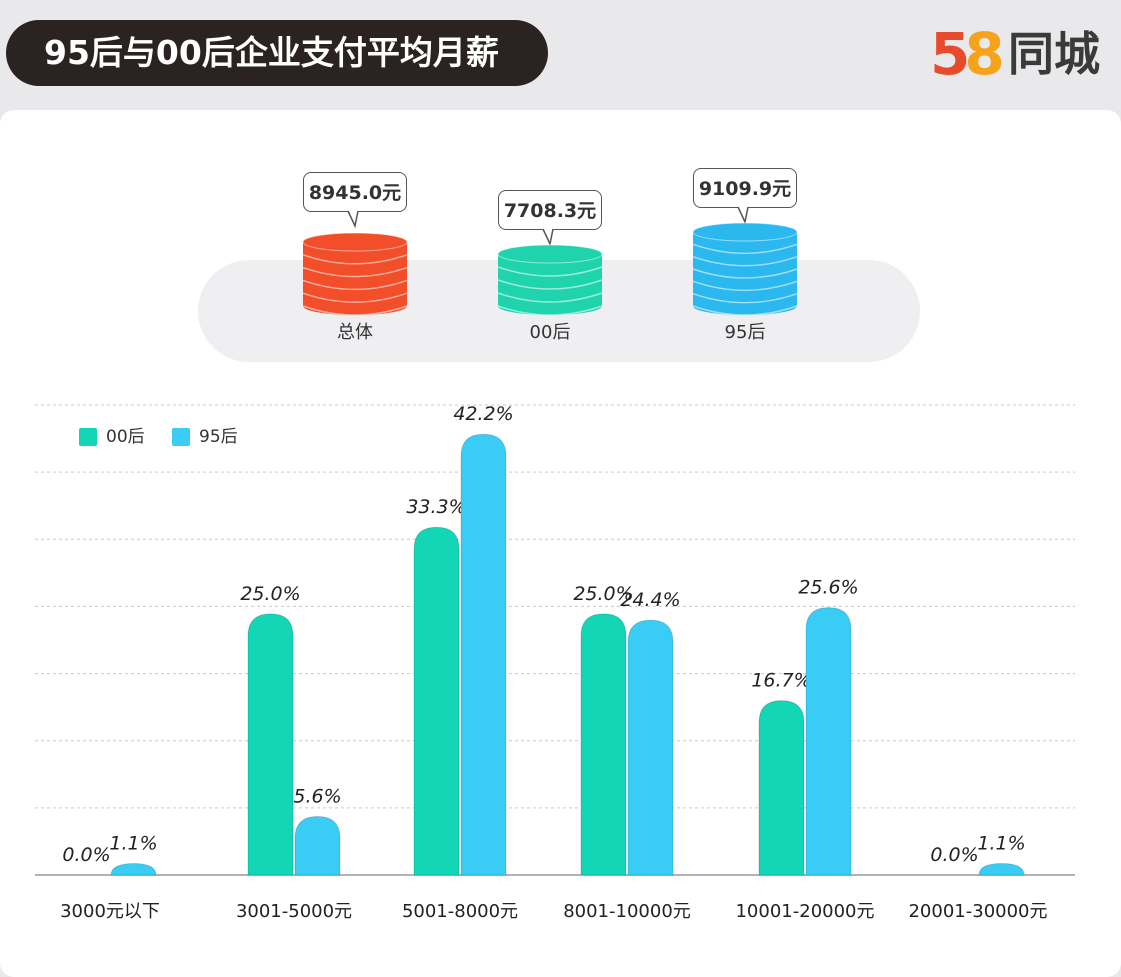 The image size is (1121, 977). Describe the element at coordinates (950, 54) in the screenshot. I see `logo-digit-5: 5` at that location.